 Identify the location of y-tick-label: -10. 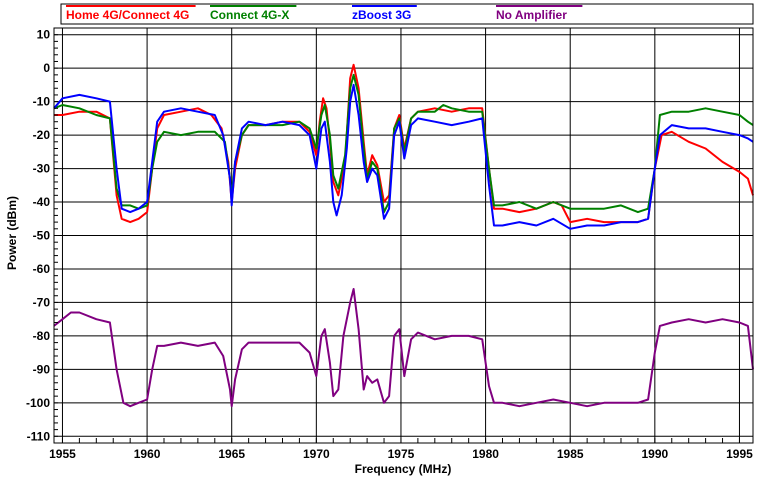
(42, 102).